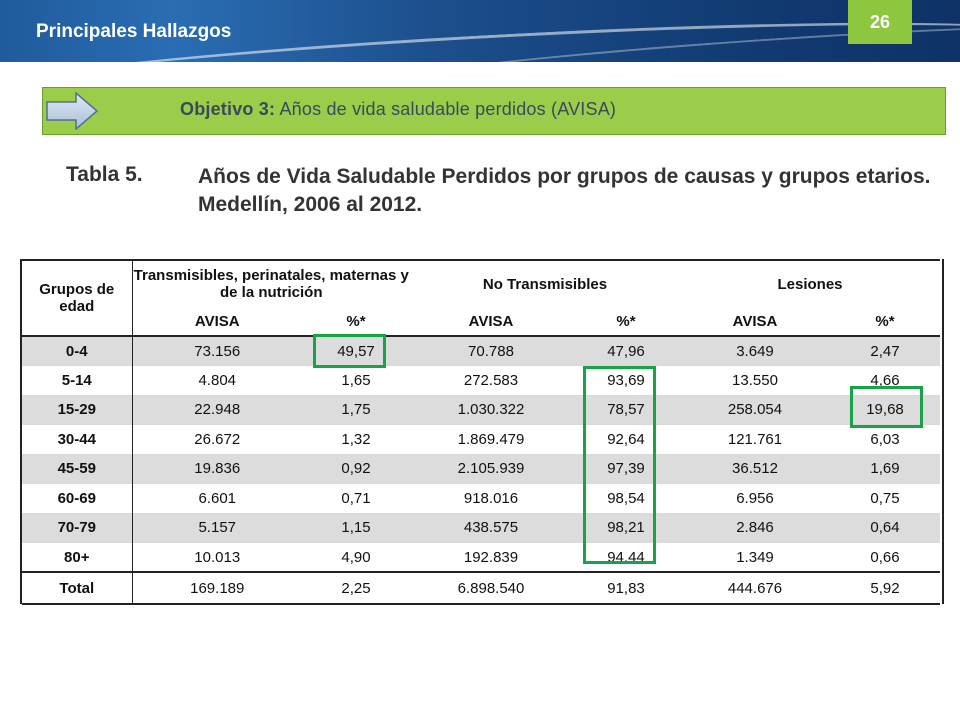  Describe the element at coordinates (217, 527) in the screenshot. I see `table-cell: 5.157` at that location.